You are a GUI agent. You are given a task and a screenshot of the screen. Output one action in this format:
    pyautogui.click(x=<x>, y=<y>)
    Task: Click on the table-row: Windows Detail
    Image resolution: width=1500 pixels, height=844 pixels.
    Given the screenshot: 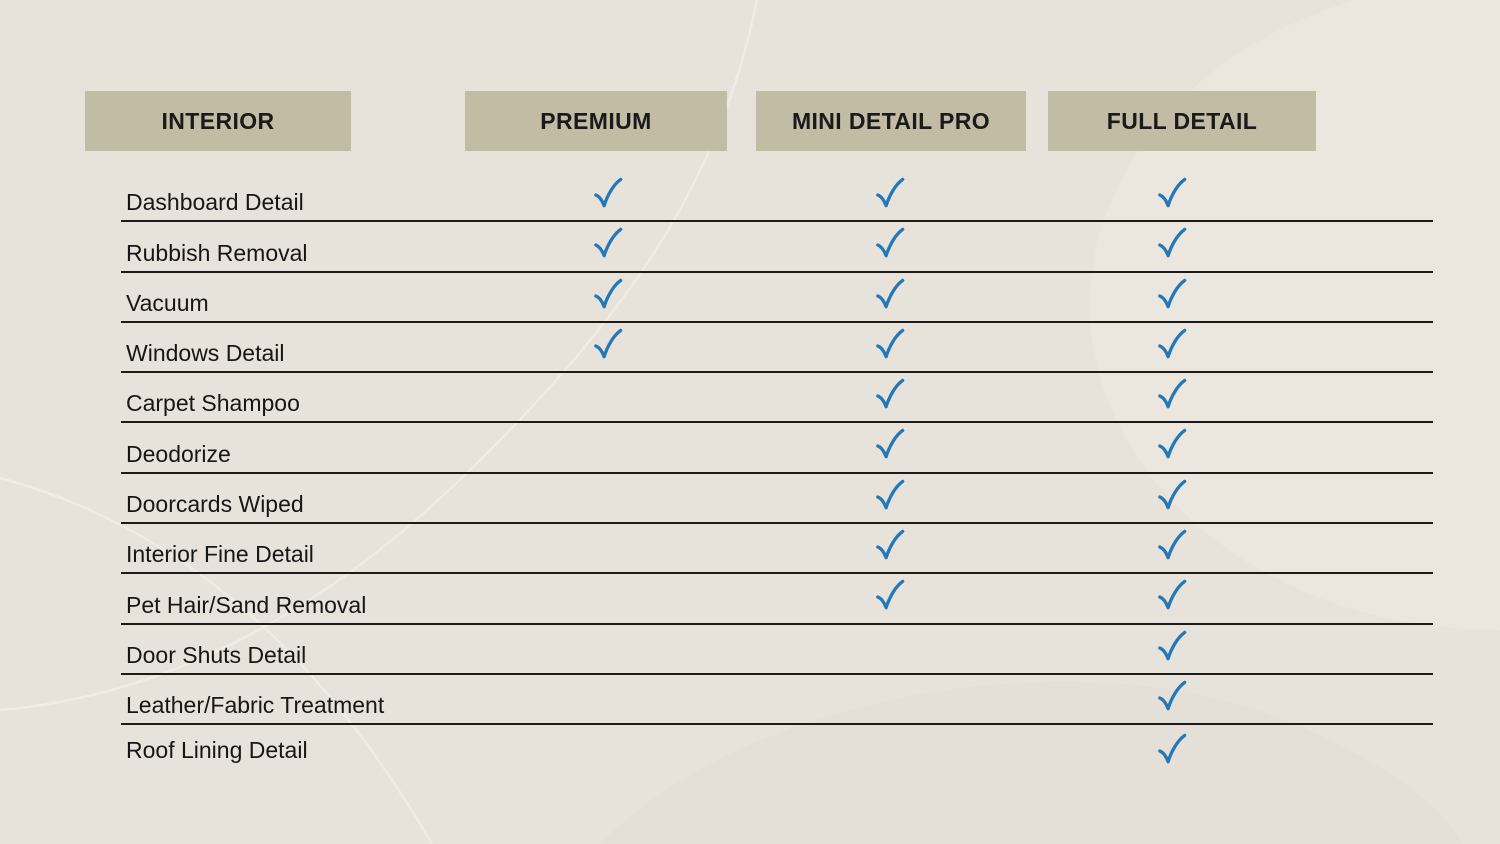 What is the action you would take?
    pyautogui.click(x=777, y=348)
    